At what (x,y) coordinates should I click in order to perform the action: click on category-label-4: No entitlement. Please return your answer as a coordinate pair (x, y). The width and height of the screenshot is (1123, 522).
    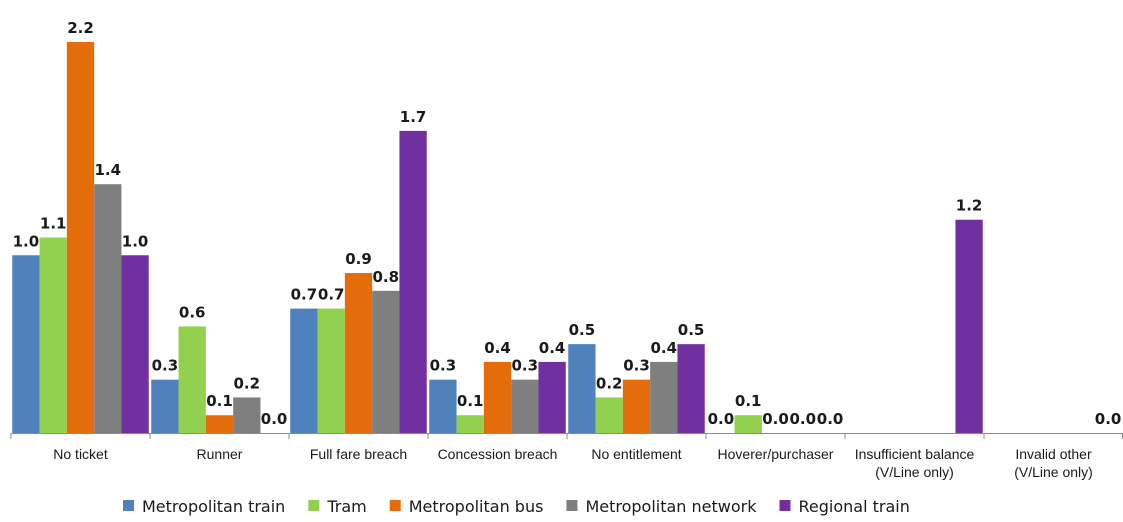
    Looking at the image, I should click on (636, 454).